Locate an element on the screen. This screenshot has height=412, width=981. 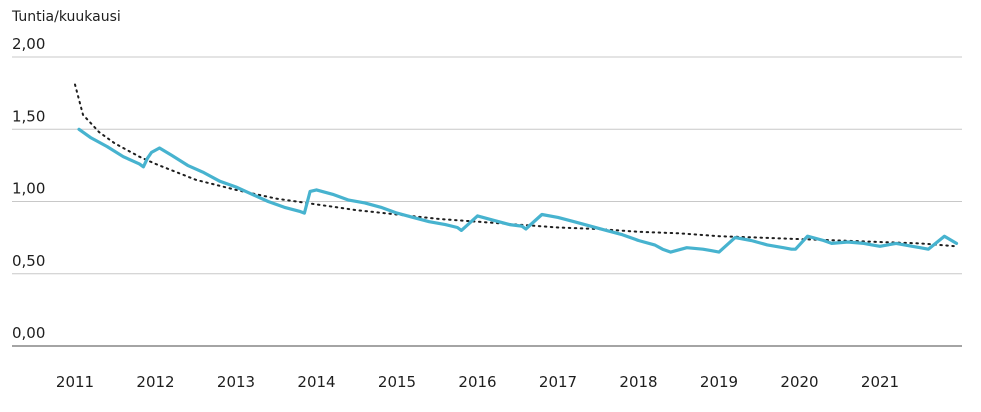
x-tick-label: 2012 is located at coordinates (155, 382).